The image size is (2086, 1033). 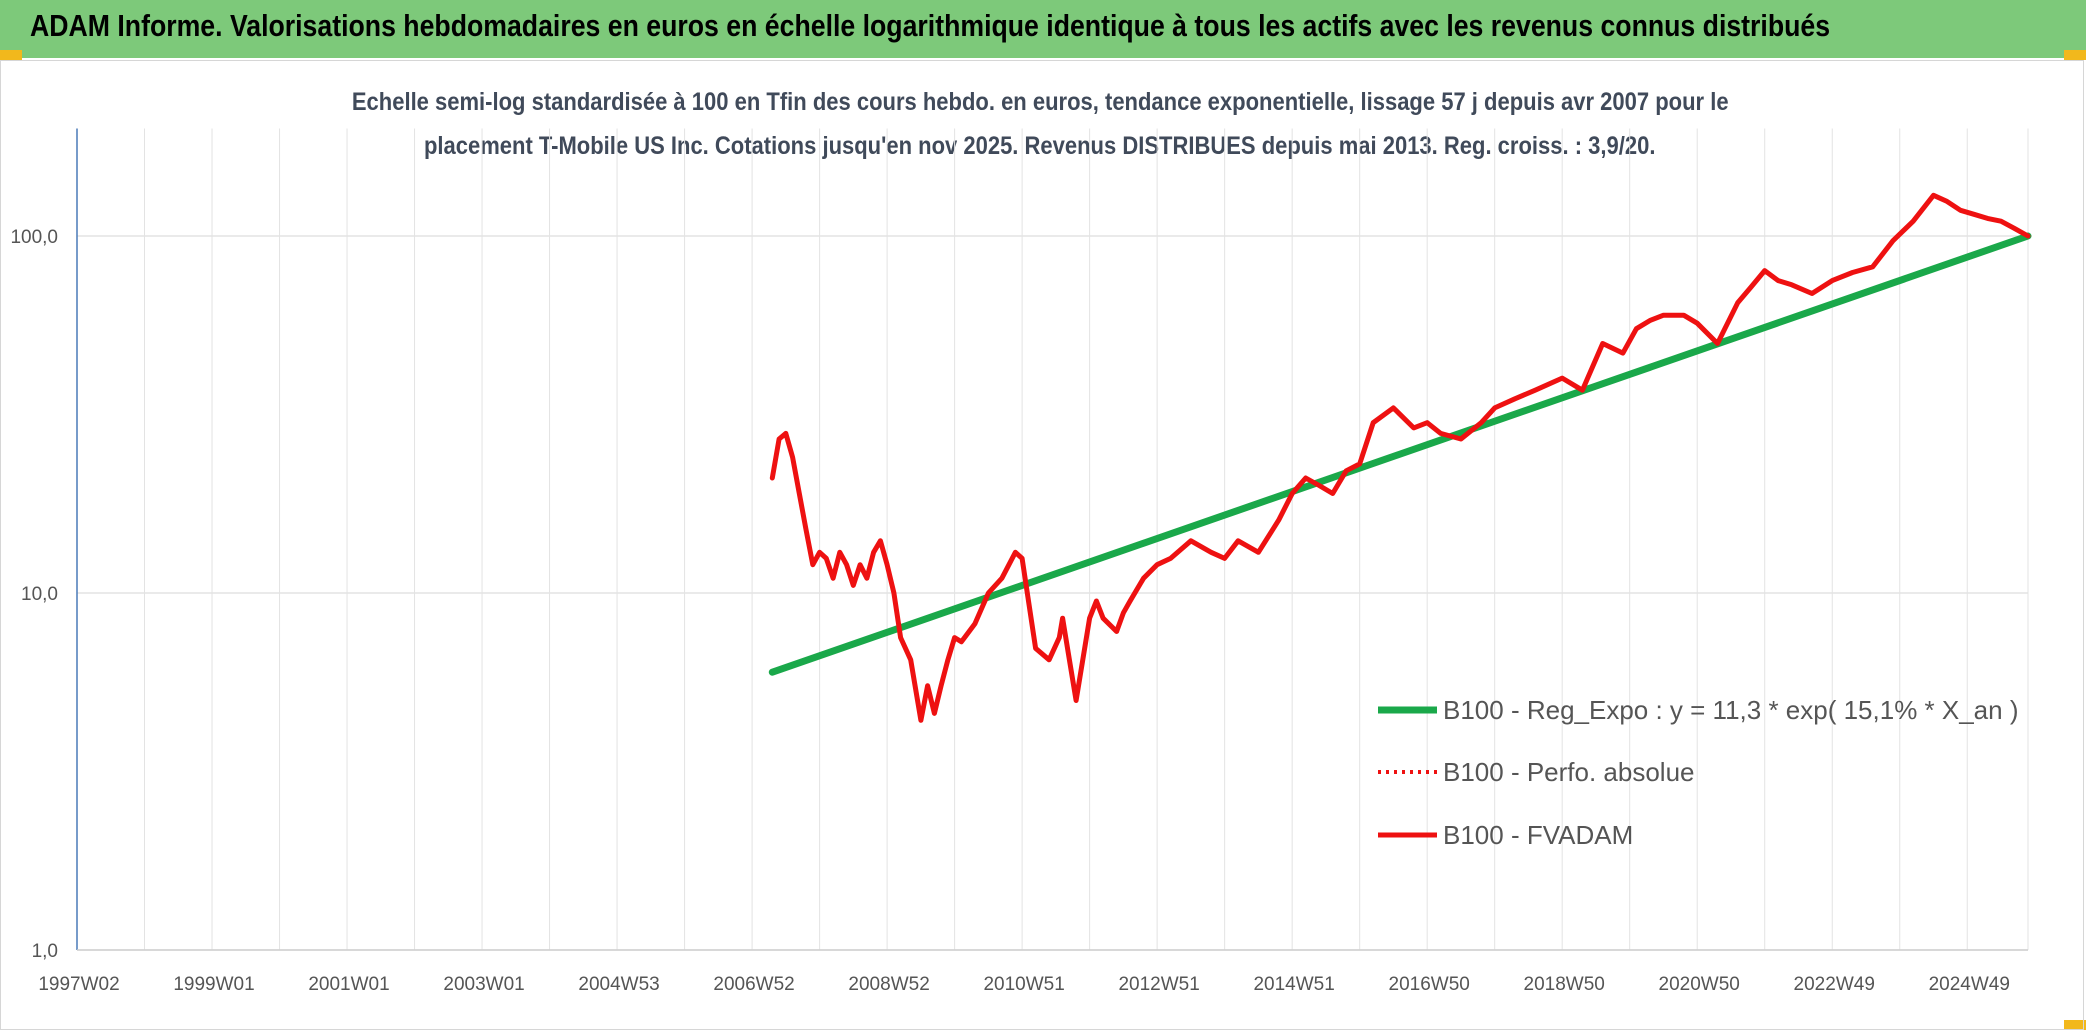 I want to click on y-tick-label: 1,0, so click(x=45, y=951).